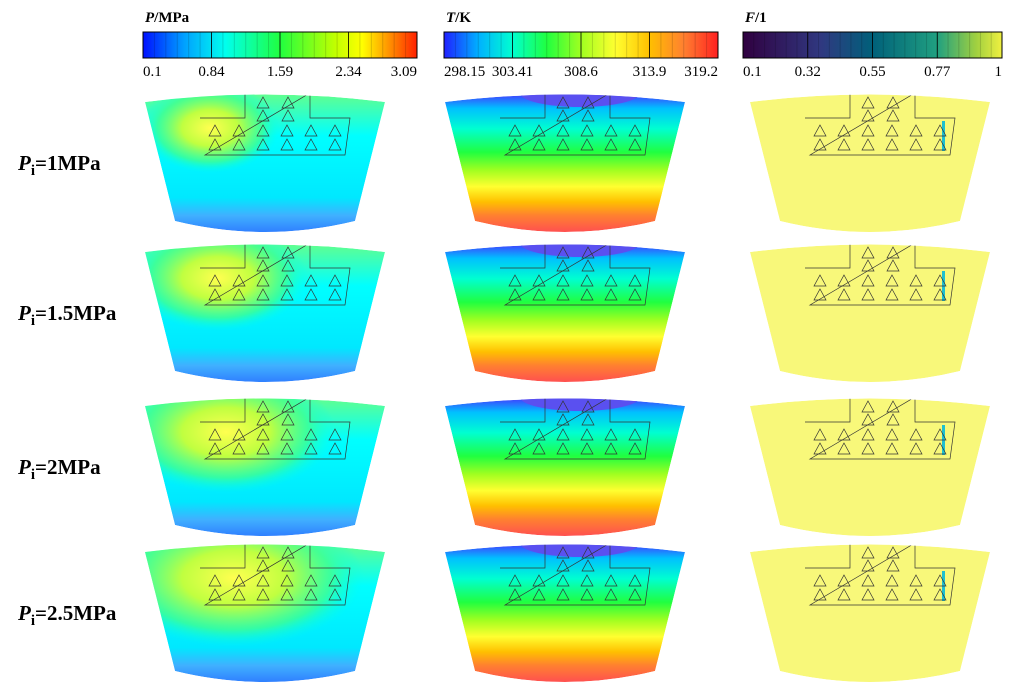 The image size is (1018, 693). I want to click on field, so click(870, 313).